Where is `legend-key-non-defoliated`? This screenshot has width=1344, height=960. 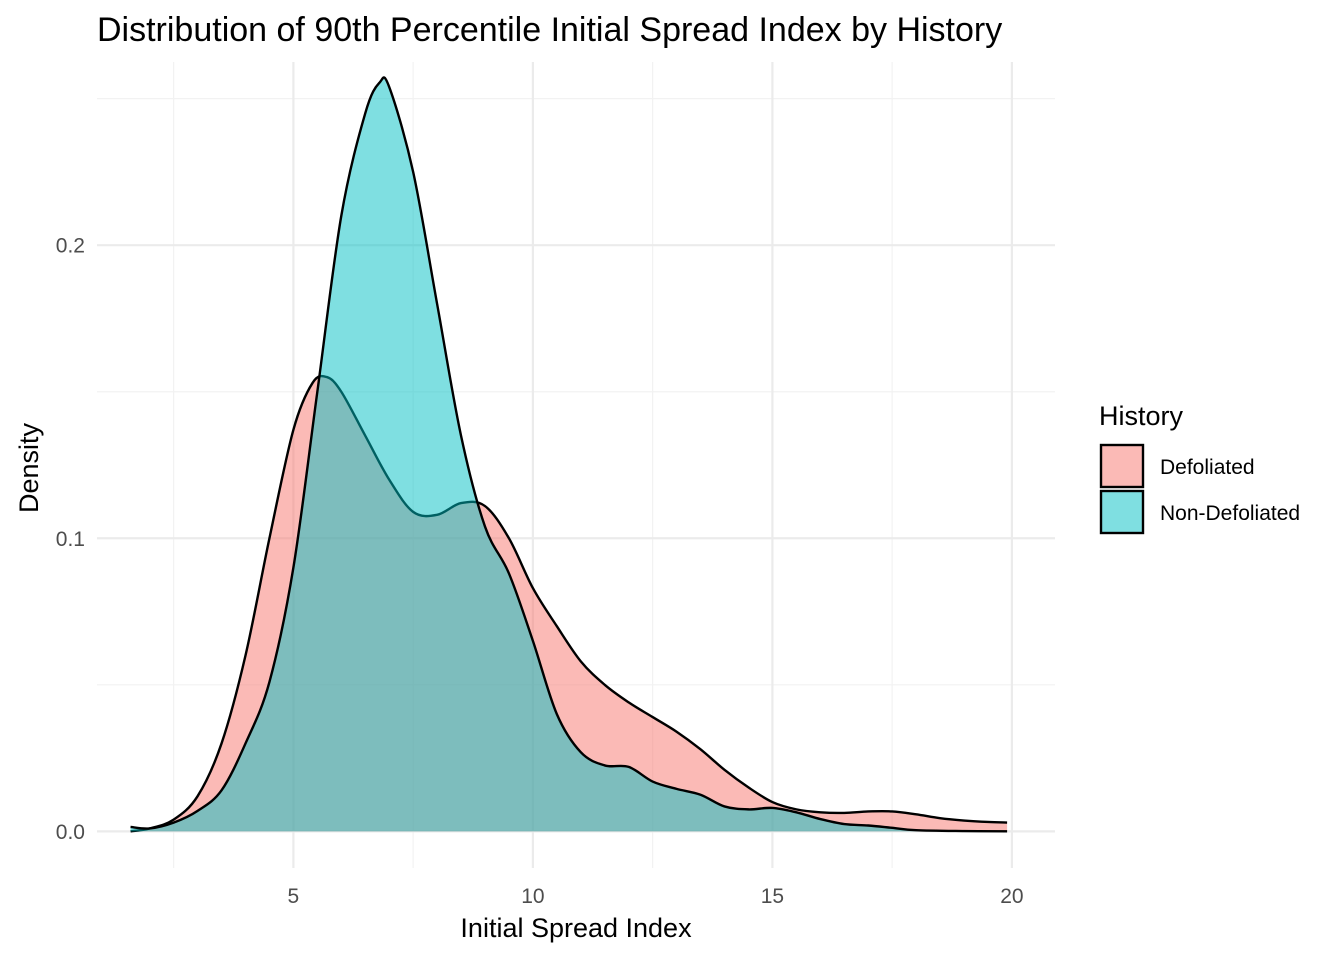
legend-key-non-defoliated is located at coordinates (1122, 512).